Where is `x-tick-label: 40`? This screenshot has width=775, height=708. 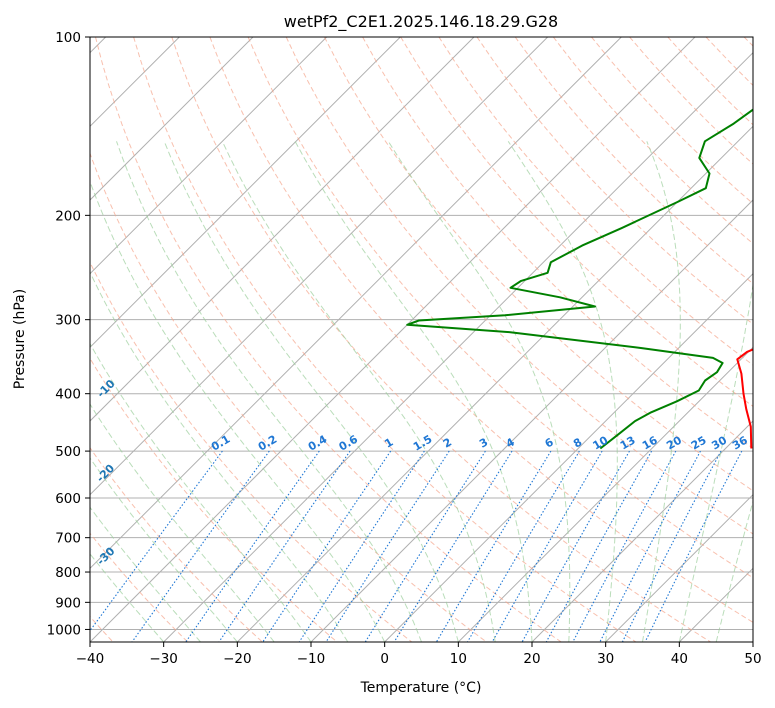 x-tick-label: 40 is located at coordinates (679, 659).